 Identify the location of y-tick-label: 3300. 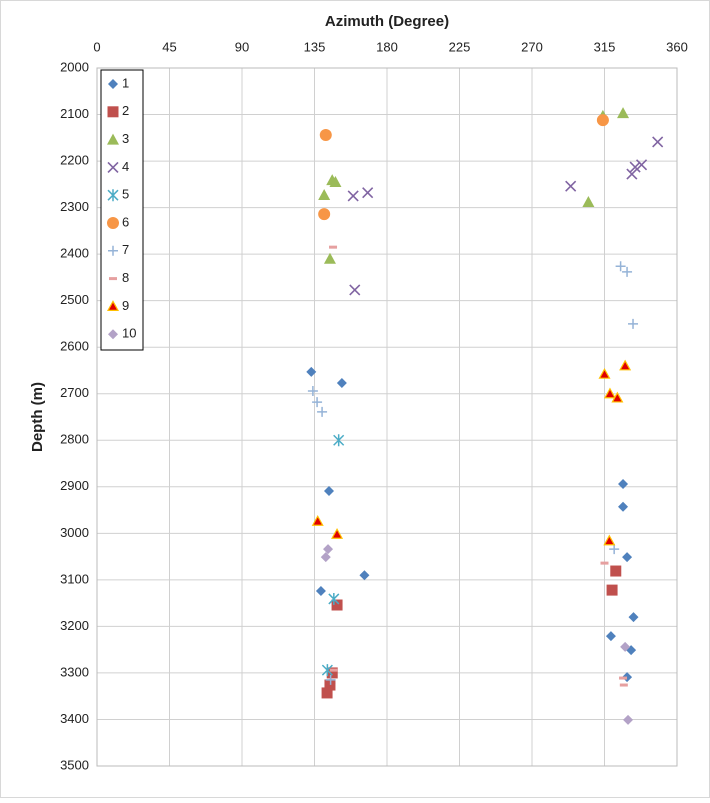
(74, 671).